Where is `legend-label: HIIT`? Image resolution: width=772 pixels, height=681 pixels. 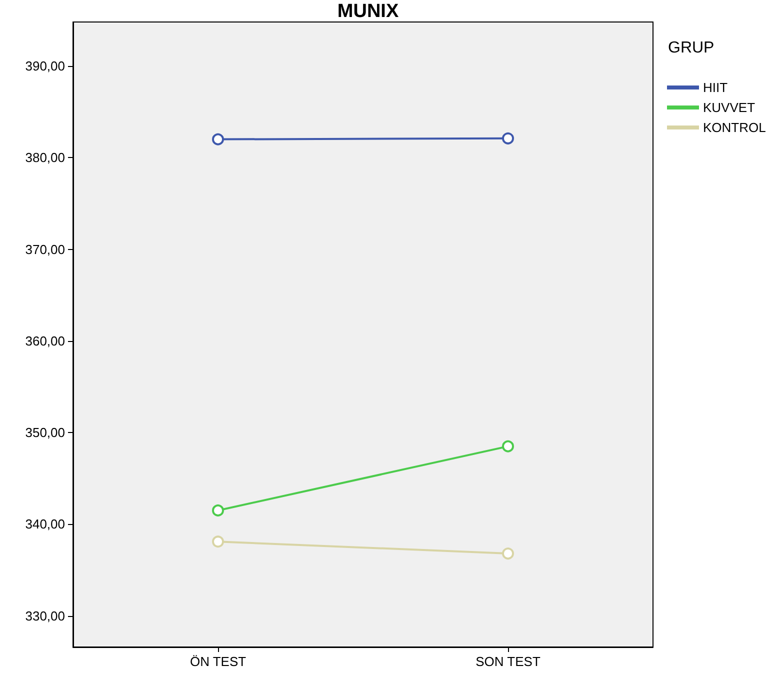 legend-label: HIIT is located at coordinates (715, 87).